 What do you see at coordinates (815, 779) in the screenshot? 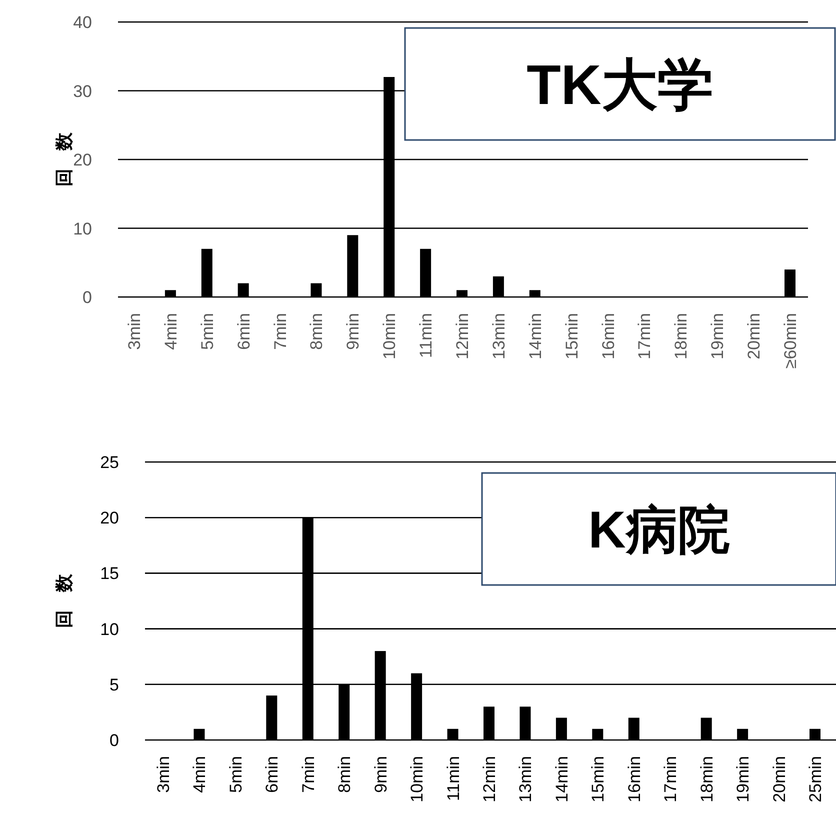
I see `x-tick-label: 25min` at bounding box center [815, 779].